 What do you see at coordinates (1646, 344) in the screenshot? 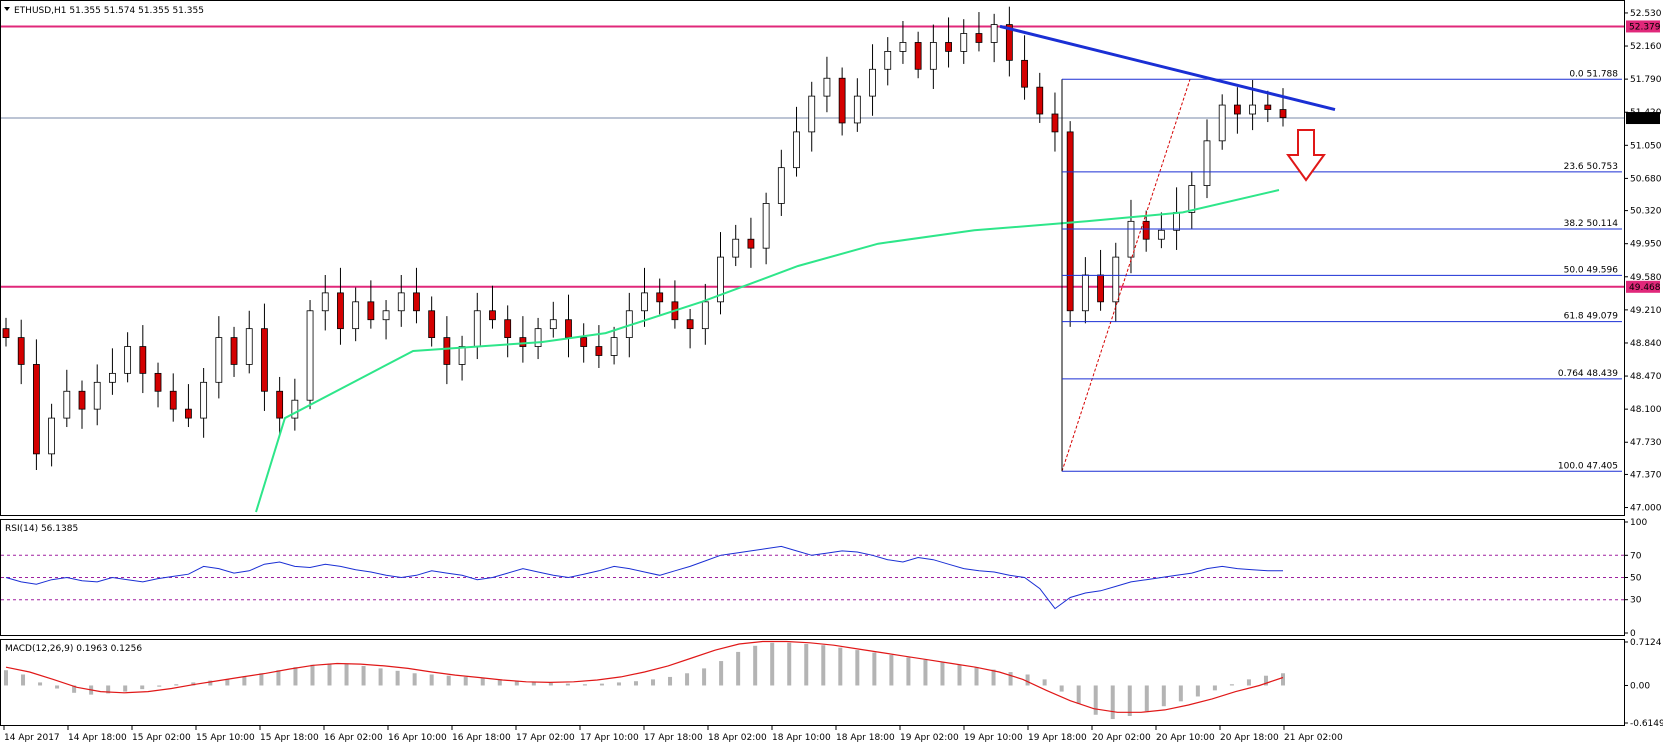
I see `price-axis-label: 48.840` at bounding box center [1646, 344].